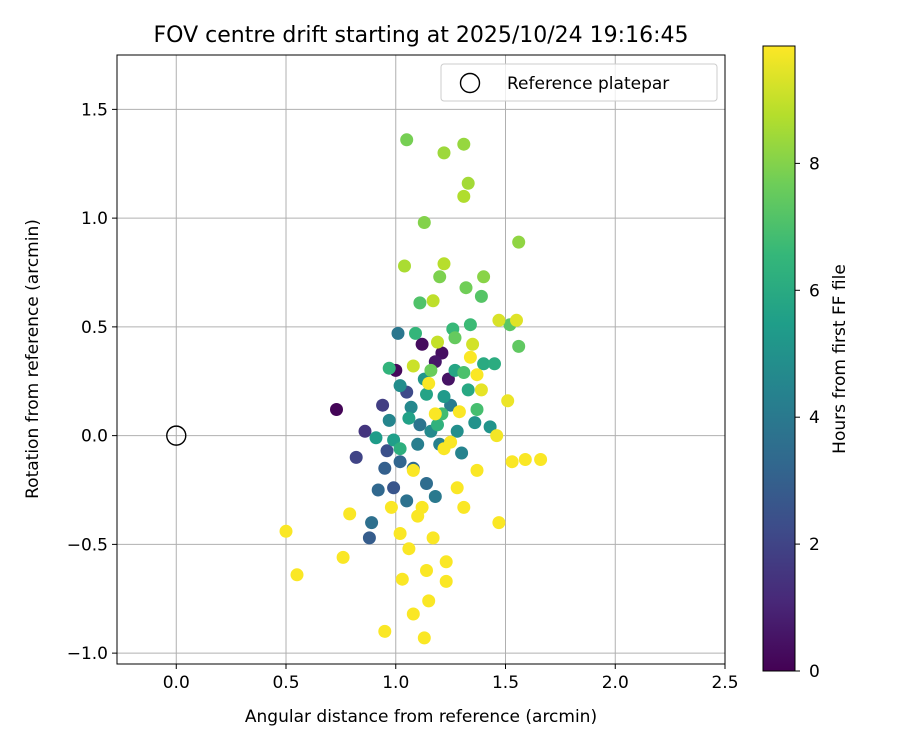 The height and width of the screenshot is (750, 900). I want to click on y-tick-label: −1.0, so click(87, 654).